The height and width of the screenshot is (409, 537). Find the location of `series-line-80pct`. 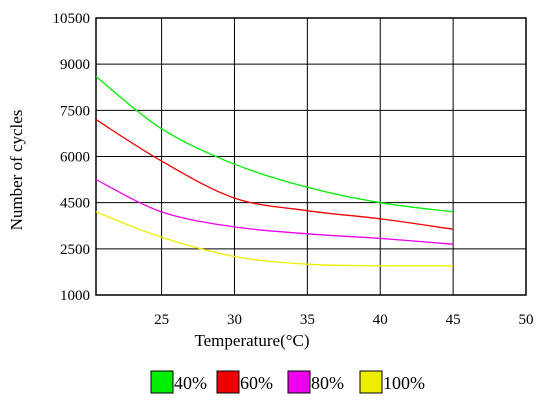

series-line-80pct is located at coordinates (274, 212).